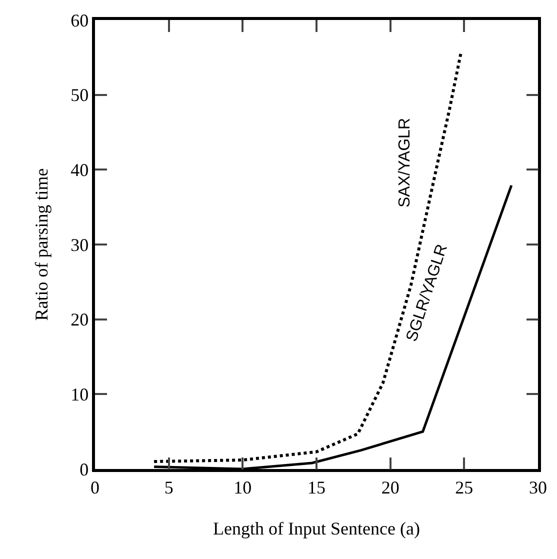 The height and width of the screenshot is (559, 557). Describe the element at coordinates (317, 487) in the screenshot. I see `x-tick-label: 15` at that location.